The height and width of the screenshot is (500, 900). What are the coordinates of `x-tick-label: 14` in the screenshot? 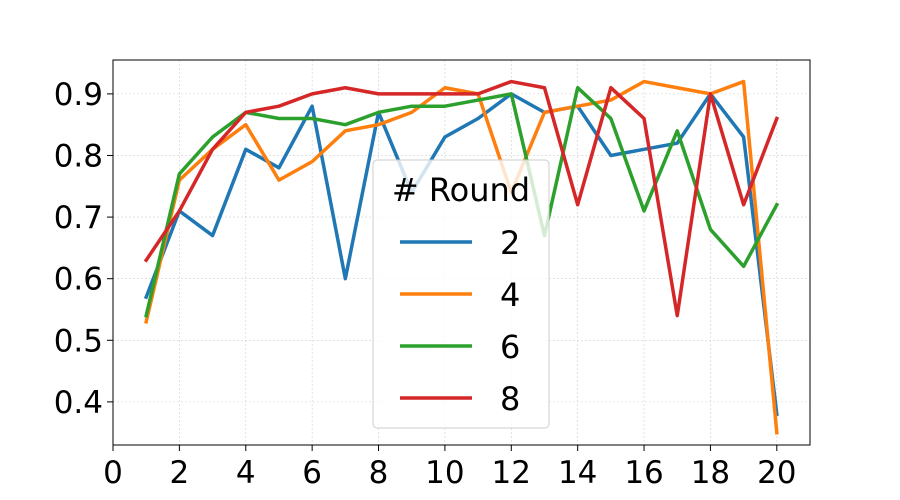 It's located at (577, 473).